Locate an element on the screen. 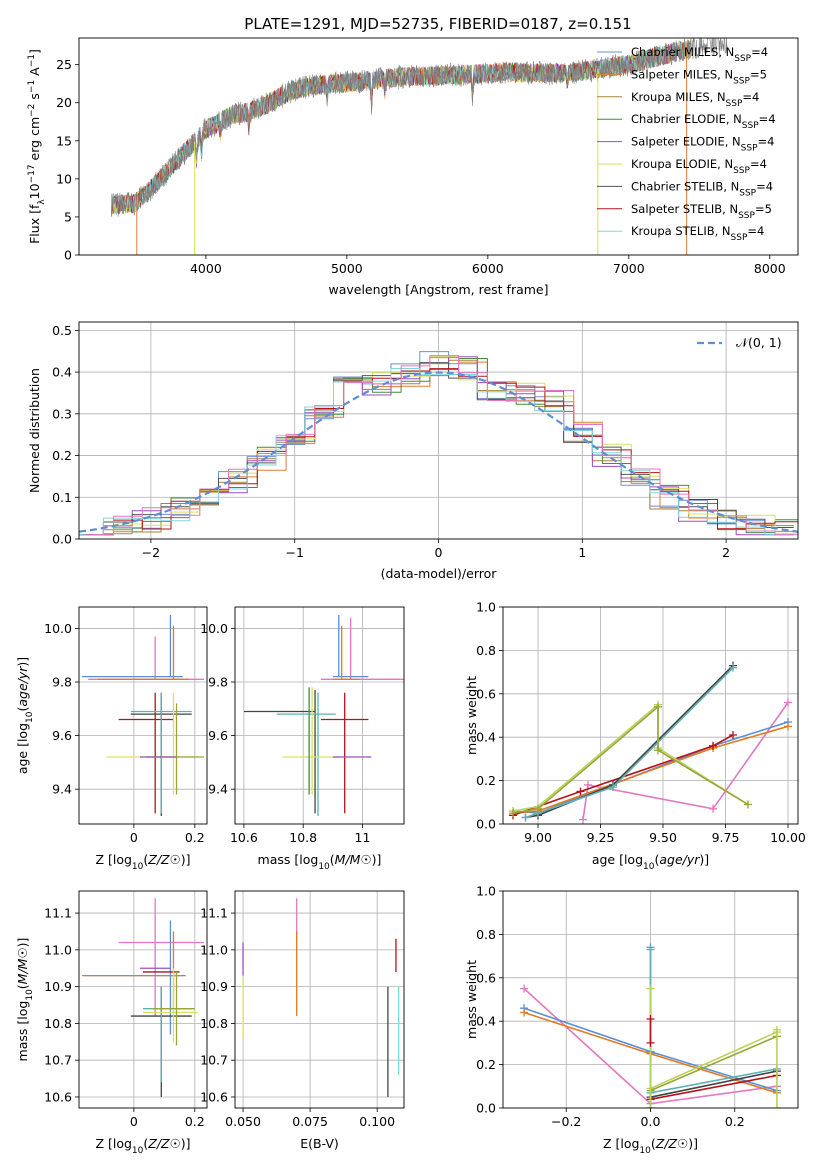 Image resolution: width=819 pixels, height=1174 pixels. label-fragment: Kroupa ELODIE, N is located at coordinates (682, 164).